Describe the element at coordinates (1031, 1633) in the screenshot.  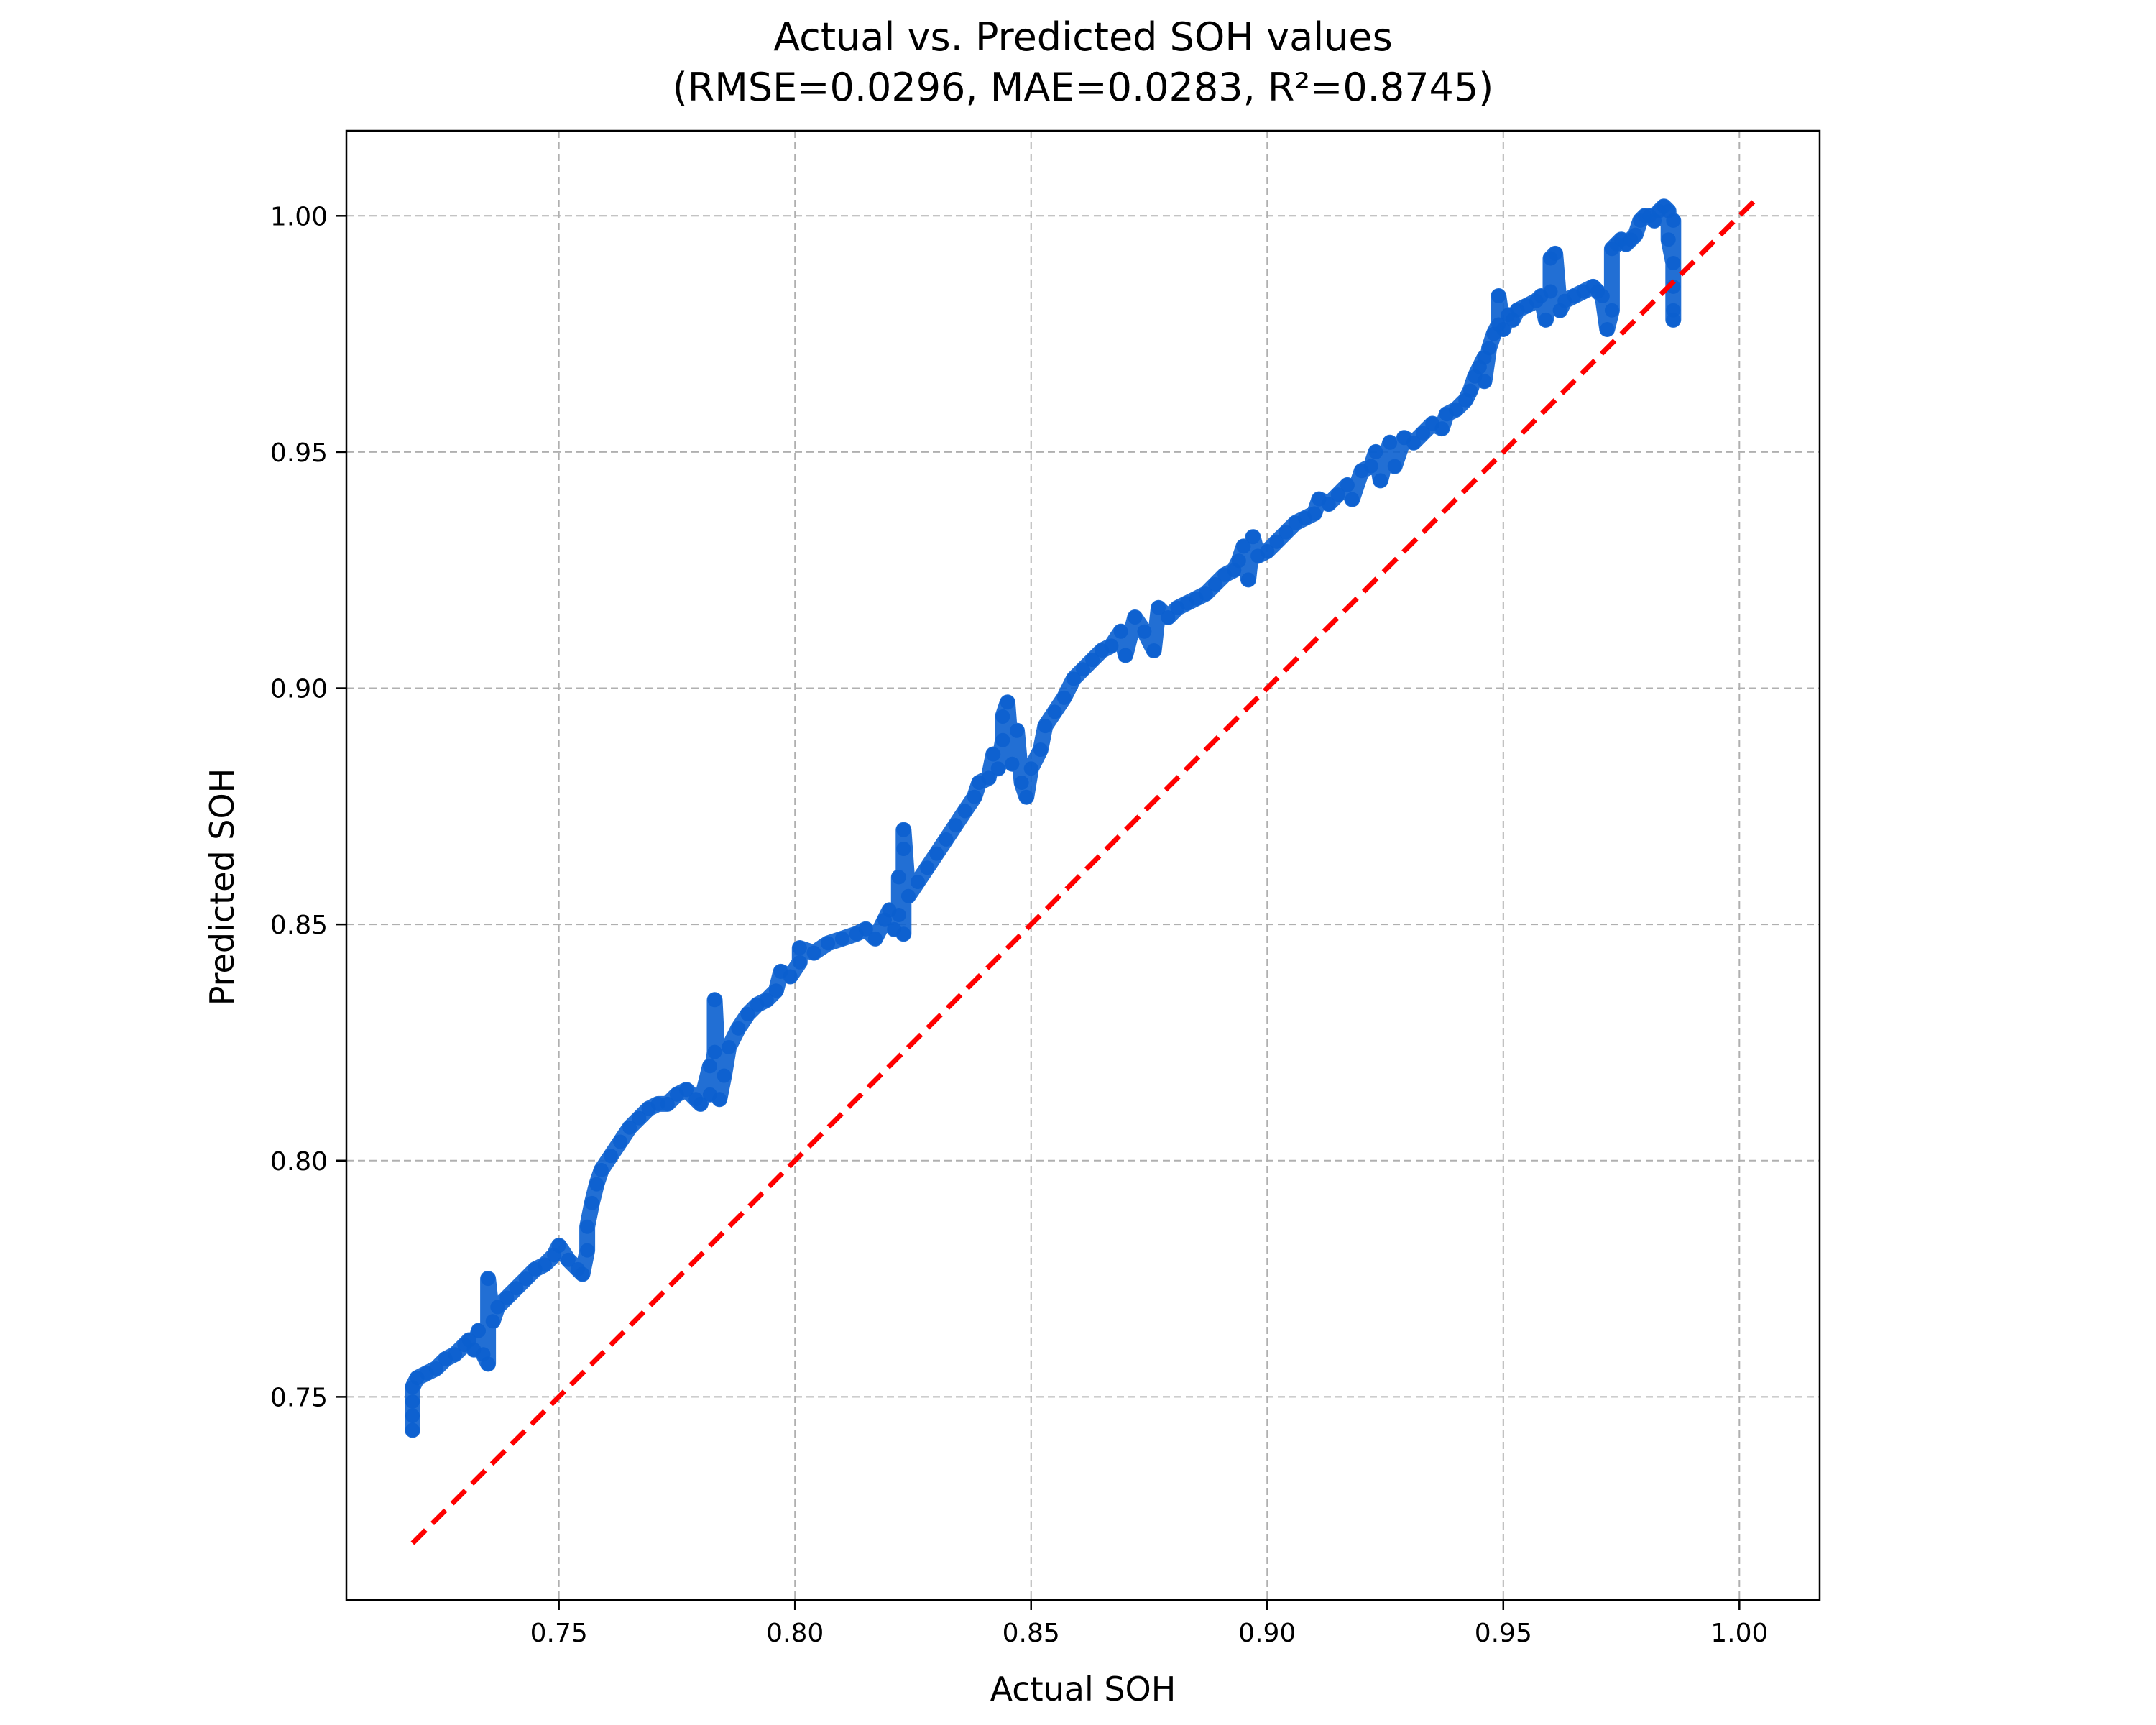
I see `x-tick-label: 0.85` at that location.